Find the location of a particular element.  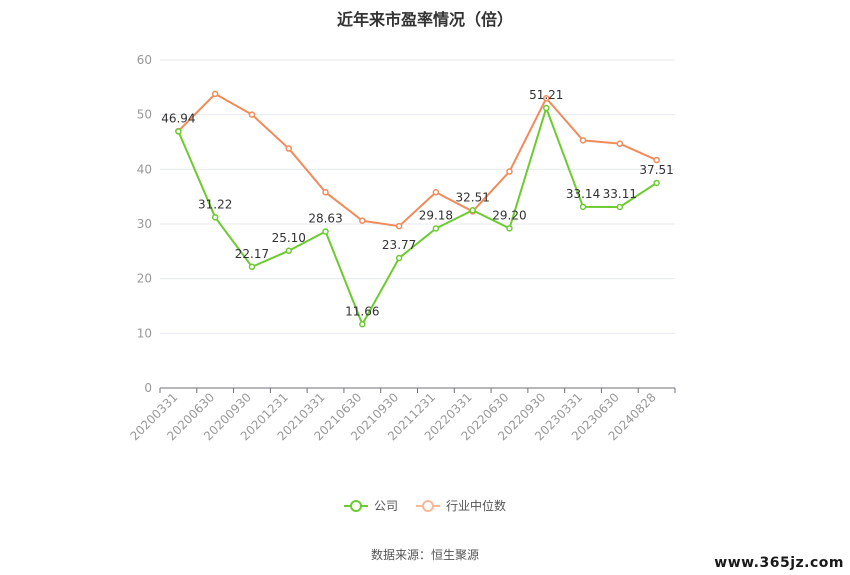

chart-title: 近年来市盈率情况（倍） is located at coordinates (424, 19).